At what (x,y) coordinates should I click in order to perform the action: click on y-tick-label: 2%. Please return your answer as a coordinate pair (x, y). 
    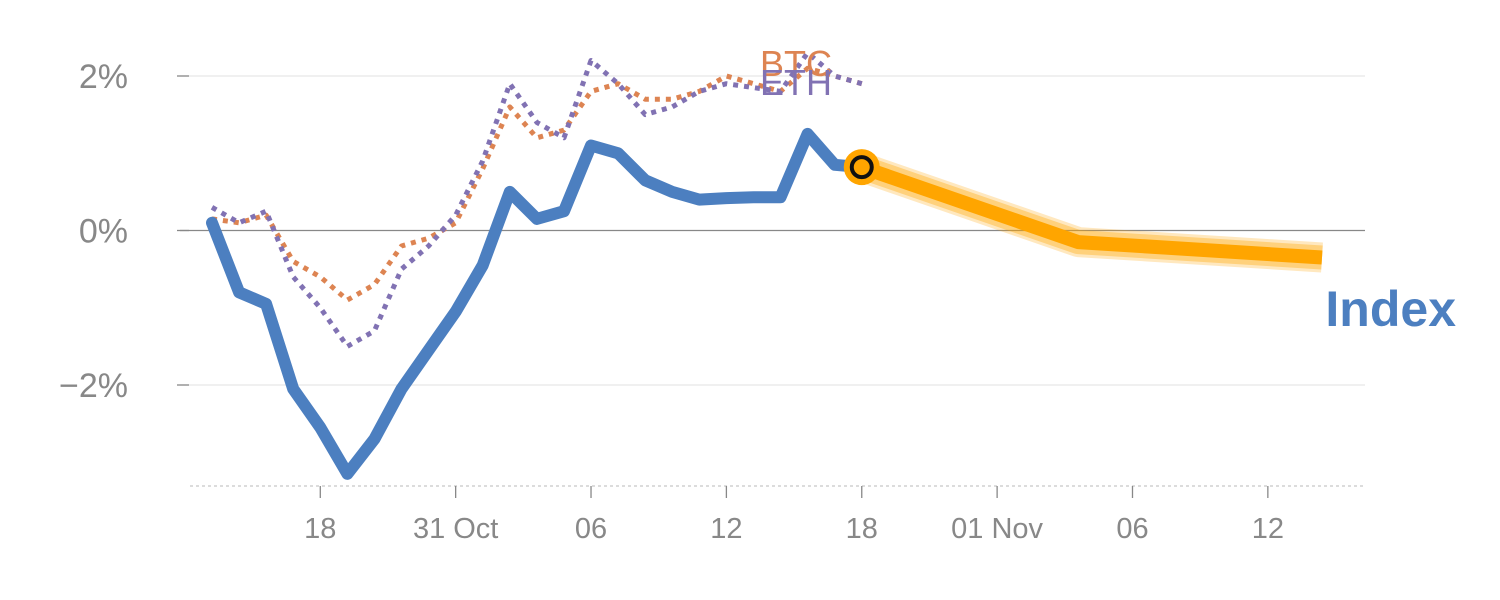
    Looking at the image, I should click on (103, 77).